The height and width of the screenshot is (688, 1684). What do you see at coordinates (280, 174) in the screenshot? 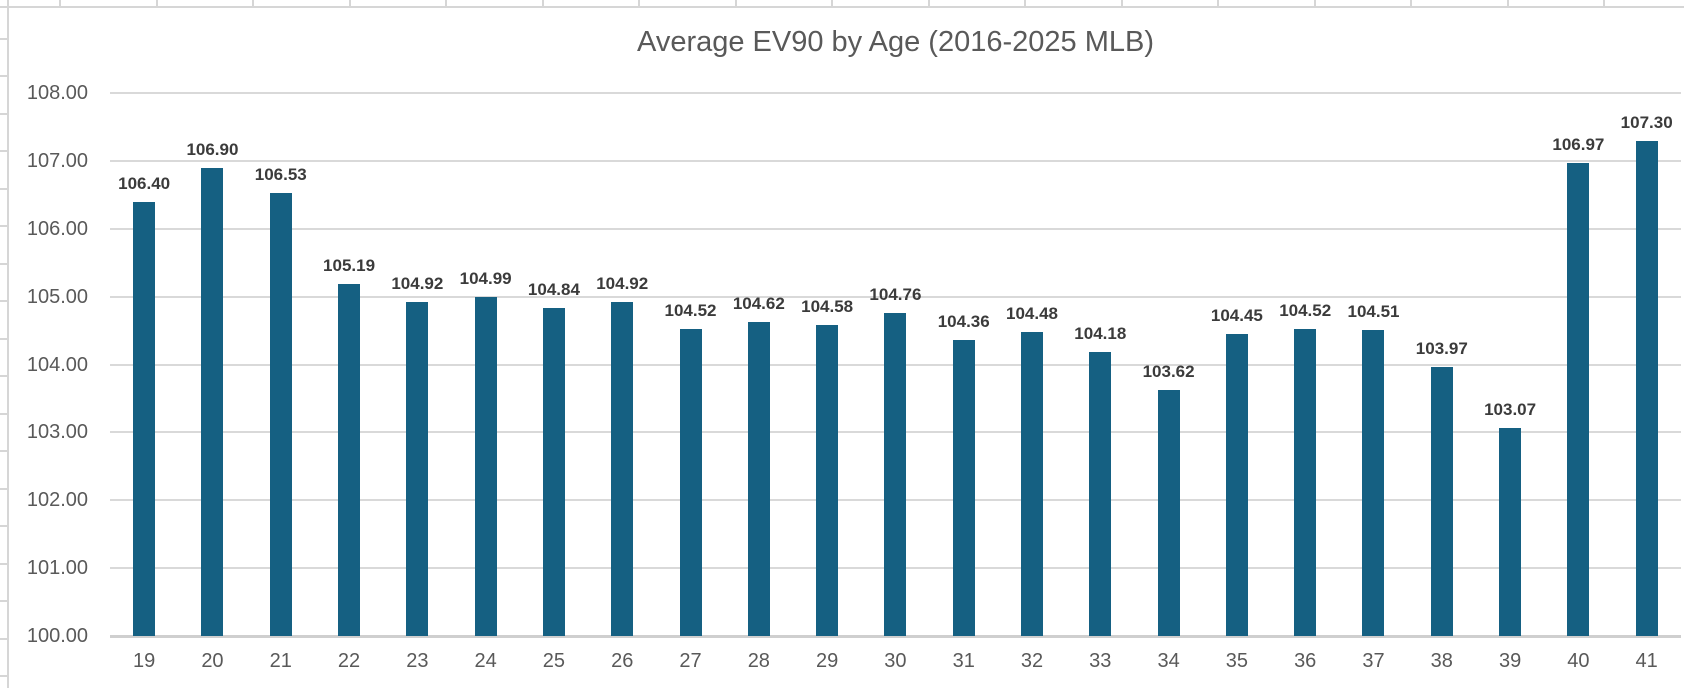
I see `data-label: 106.53` at bounding box center [280, 174].